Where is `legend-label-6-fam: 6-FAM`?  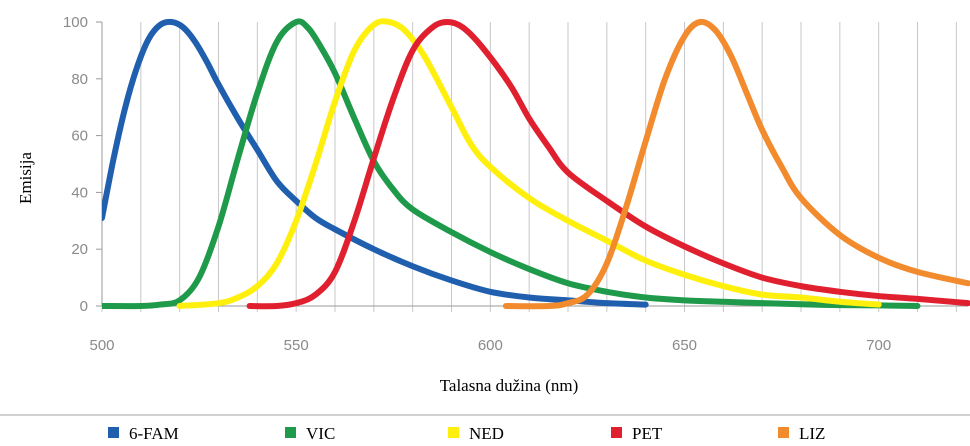
legend-label-6-fam: 6-FAM is located at coordinates (154, 433).